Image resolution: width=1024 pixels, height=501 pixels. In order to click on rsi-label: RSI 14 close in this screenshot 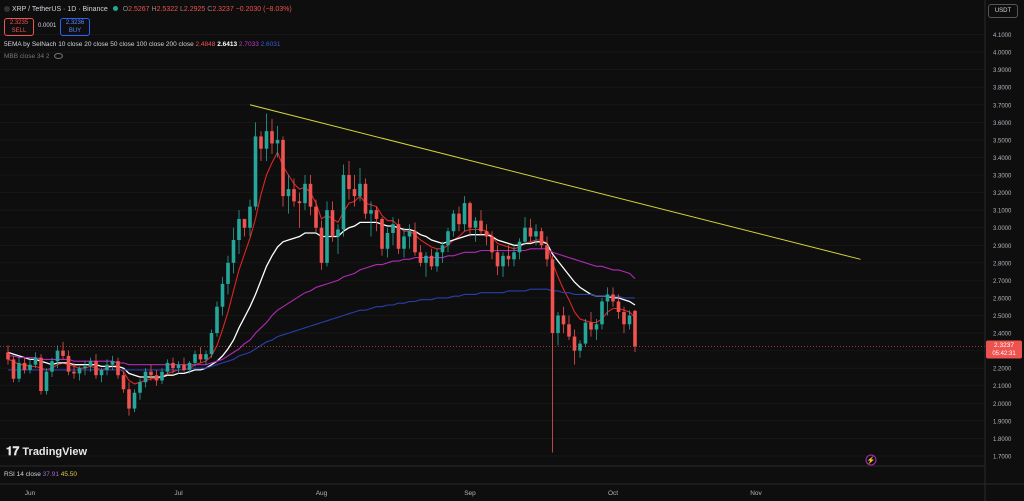, I will do `click(22, 474)`.